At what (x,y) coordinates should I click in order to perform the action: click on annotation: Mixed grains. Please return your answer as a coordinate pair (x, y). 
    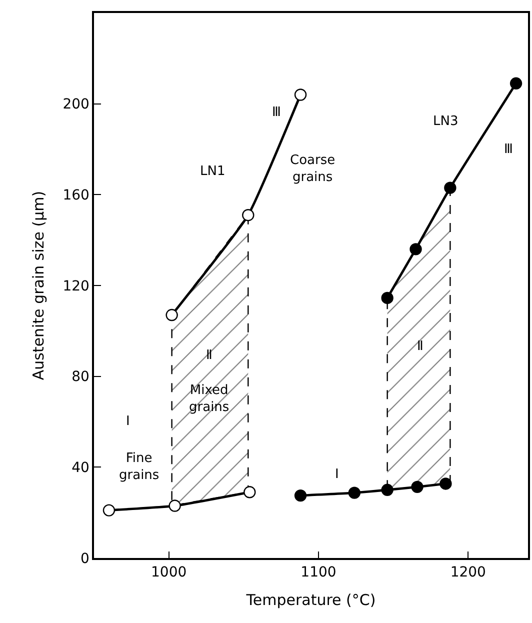
    Looking at the image, I should click on (209, 399).